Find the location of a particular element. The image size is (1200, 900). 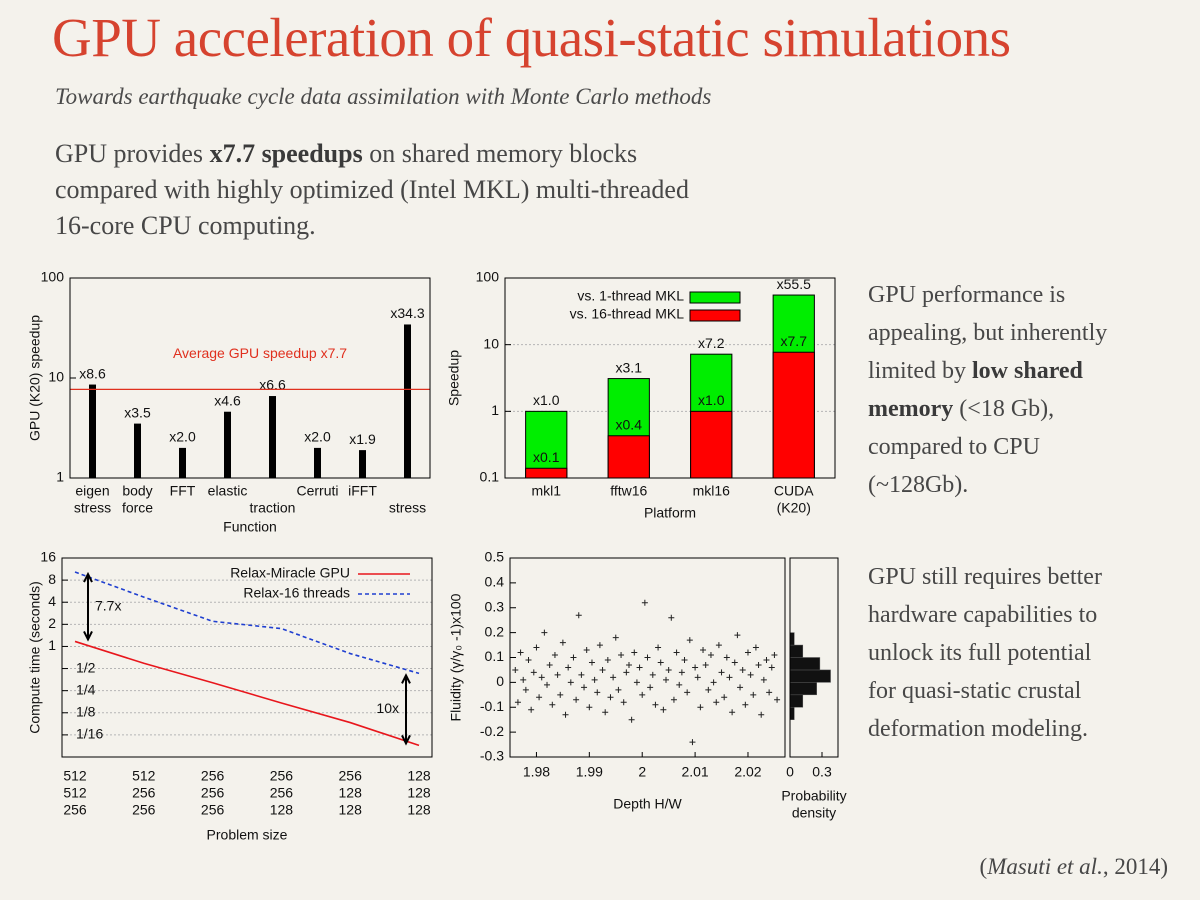

y-tick-label: 0.1 is located at coordinates (490, 477).